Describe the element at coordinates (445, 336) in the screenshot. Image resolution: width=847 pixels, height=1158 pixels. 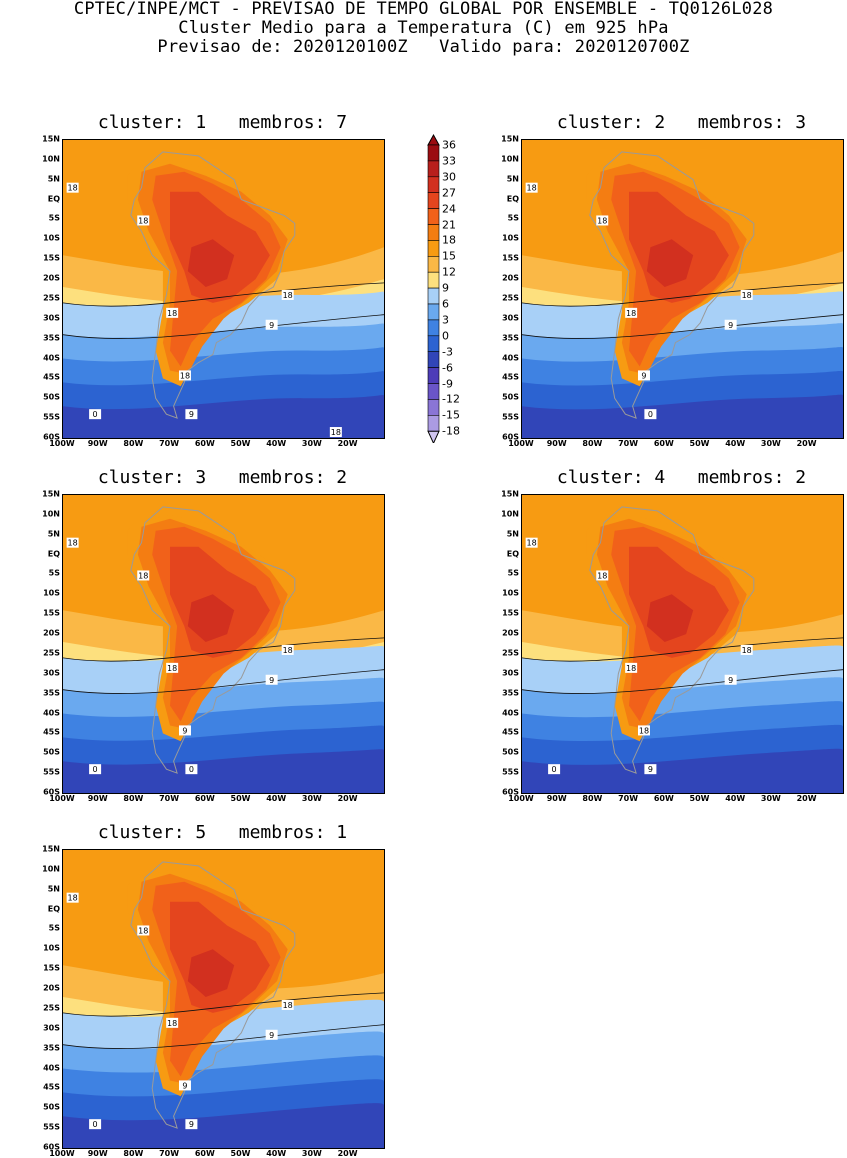
I see `legend-level-label: 0` at that location.